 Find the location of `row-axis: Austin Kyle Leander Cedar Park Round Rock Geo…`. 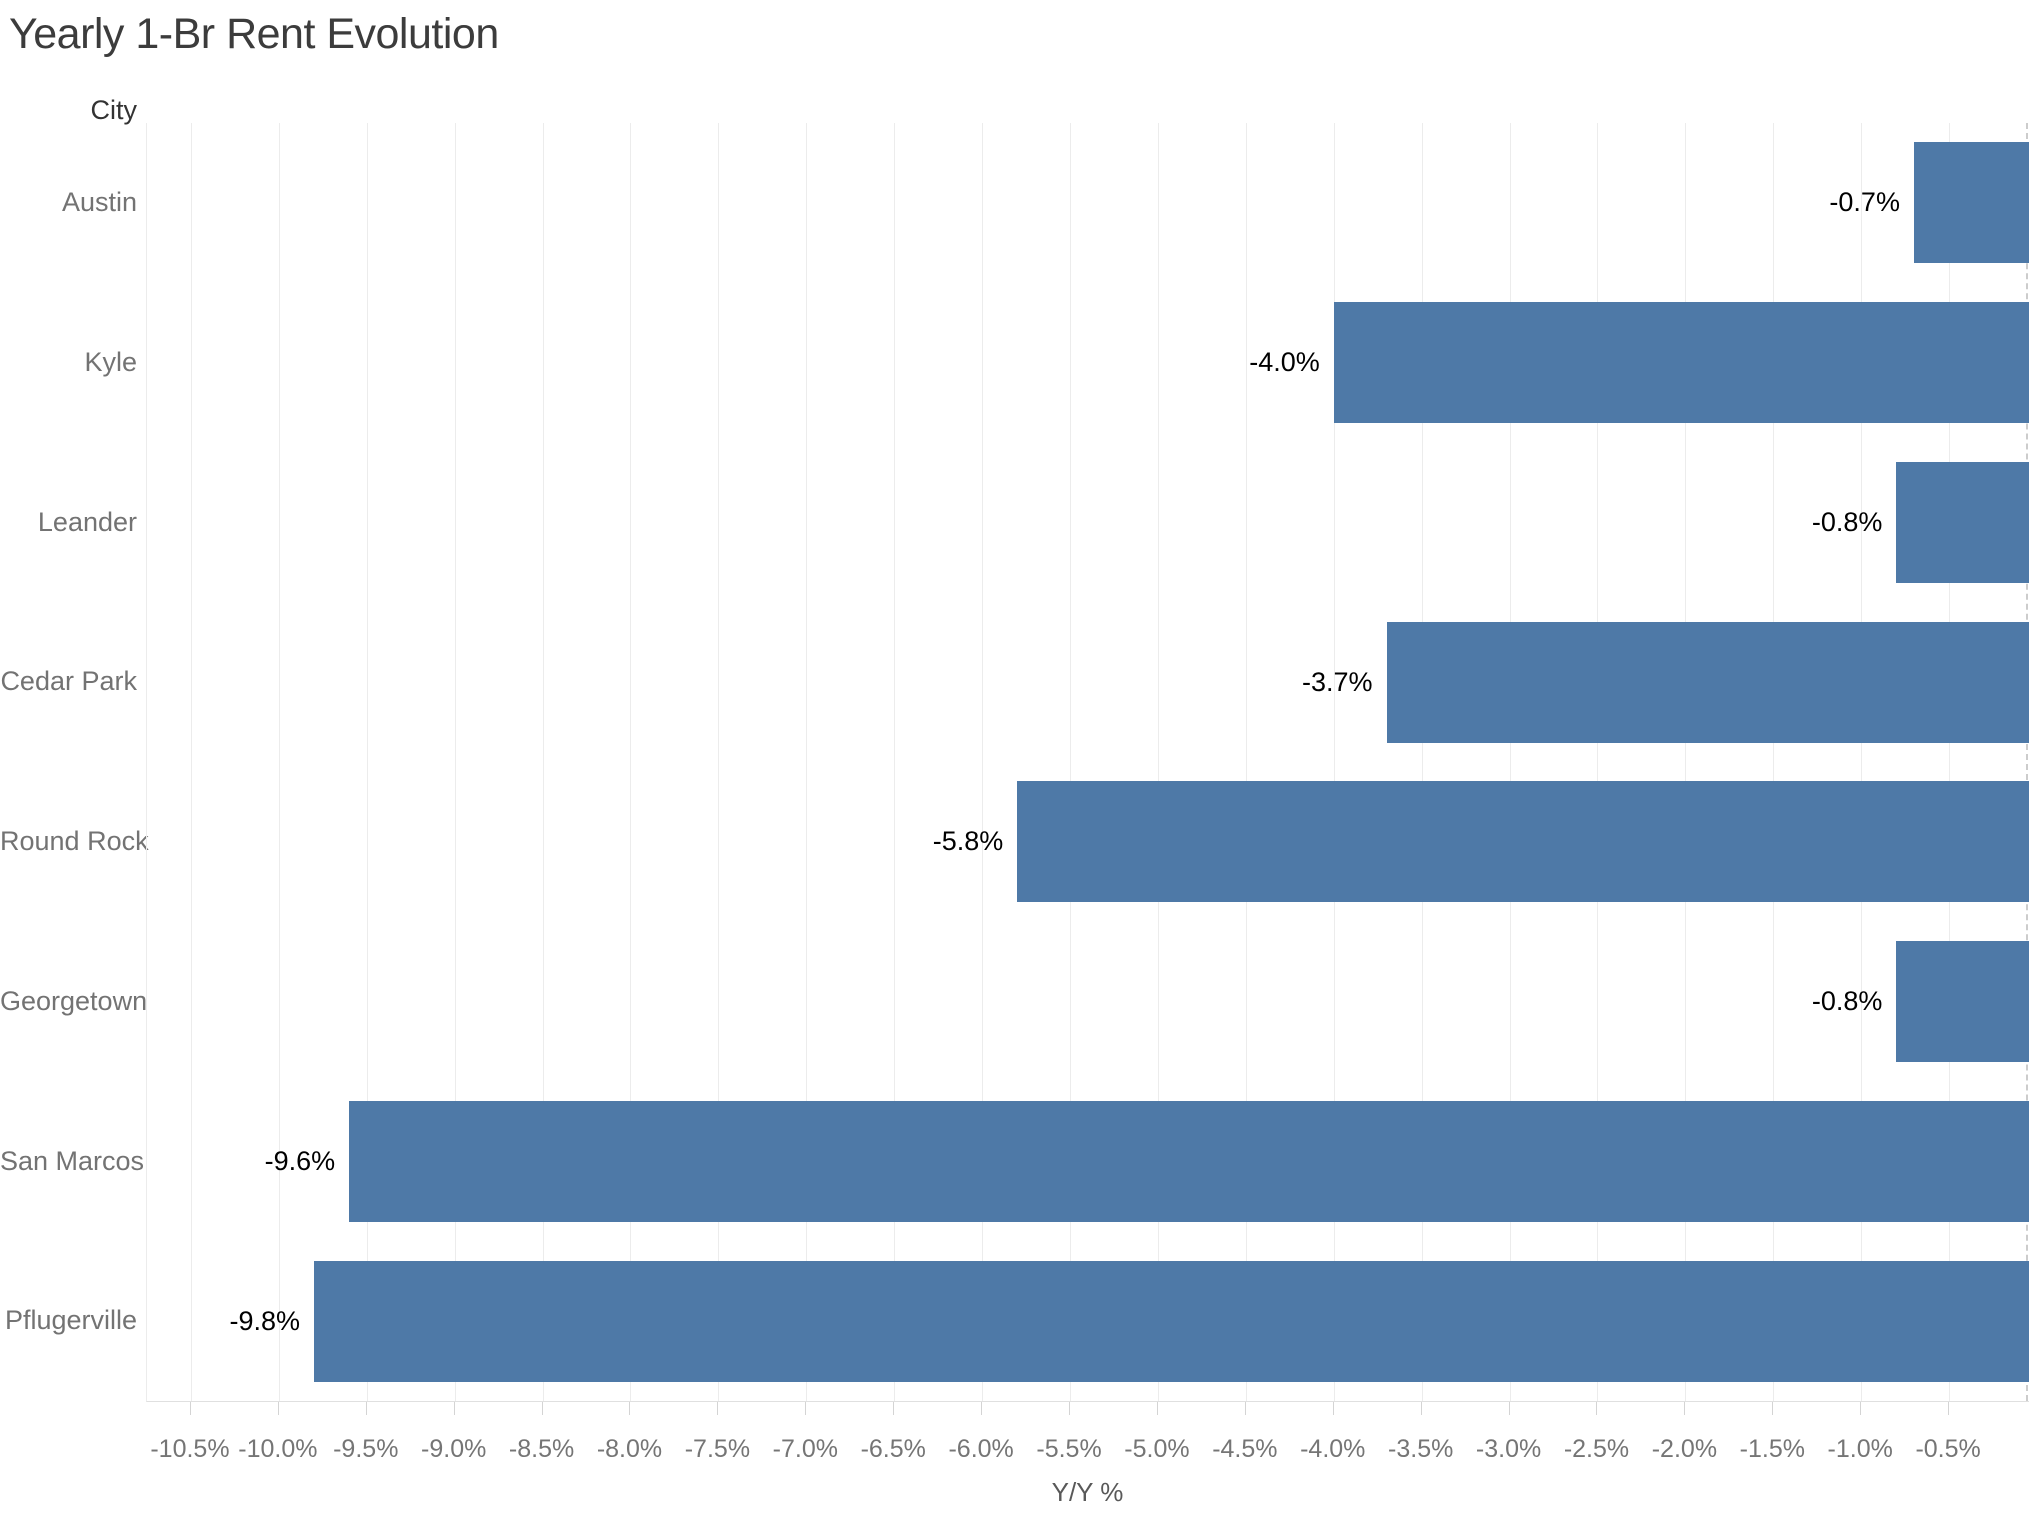

row-axis: Austin Kyle Leander Cedar Park Round Rock Geo… is located at coordinates (74, 762).